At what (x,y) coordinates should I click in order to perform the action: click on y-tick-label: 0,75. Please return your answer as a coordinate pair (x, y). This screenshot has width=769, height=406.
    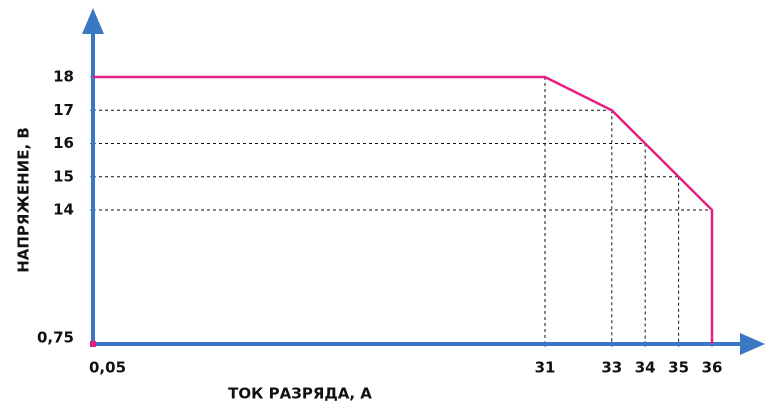
    Looking at the image, I should click on (55, 338).